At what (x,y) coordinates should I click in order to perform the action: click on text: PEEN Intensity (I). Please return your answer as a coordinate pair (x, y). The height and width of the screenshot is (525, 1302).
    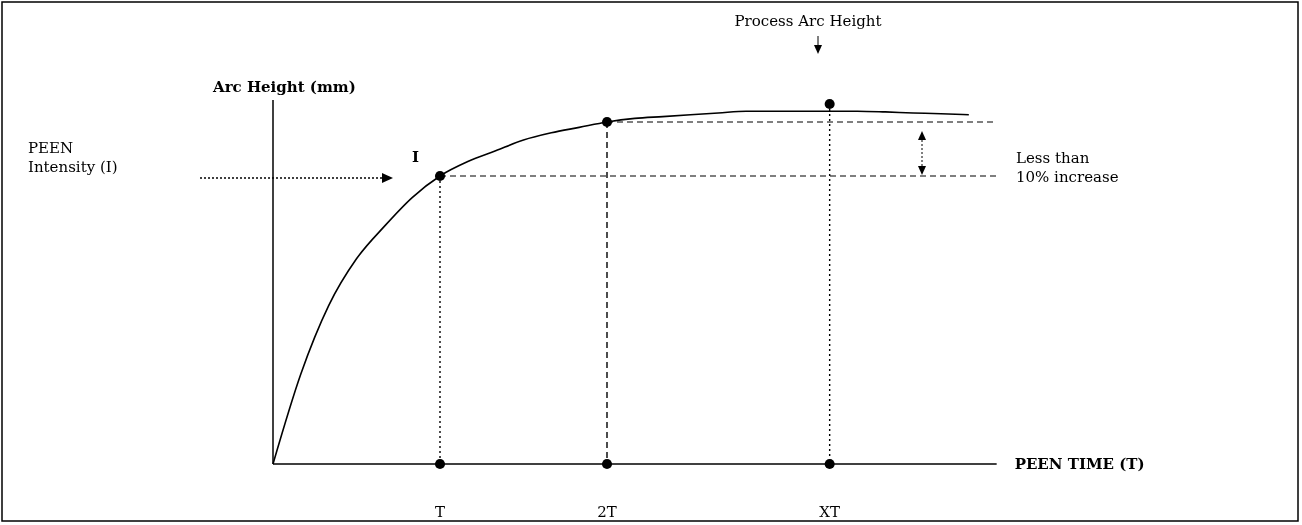
    Looking at the image, I should click on (73, 157).